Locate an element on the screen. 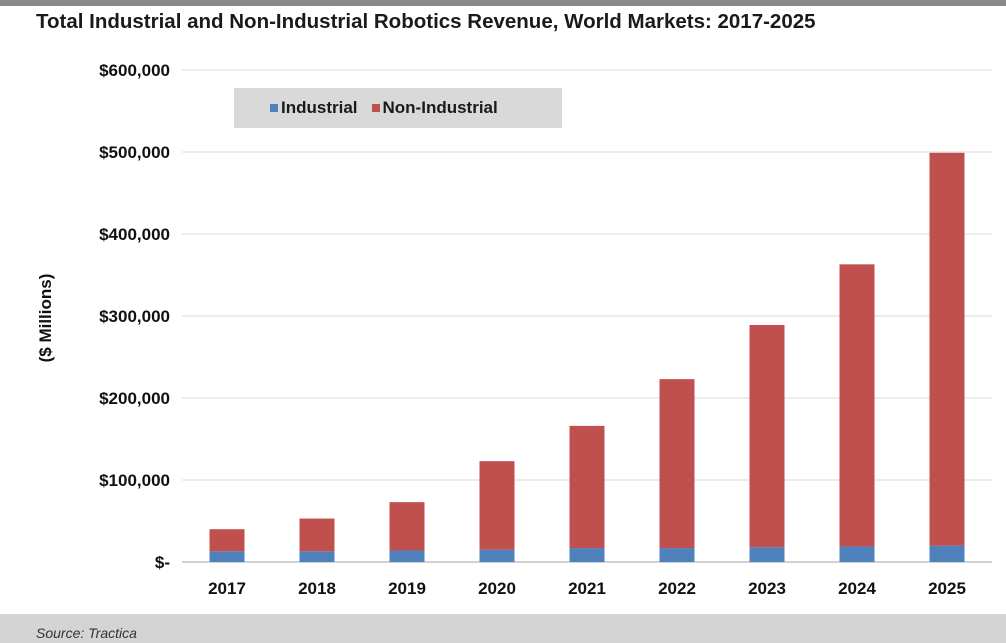 The image size is (1006, 643). bar-industrial-2024 is located at coordinates (857, 554).